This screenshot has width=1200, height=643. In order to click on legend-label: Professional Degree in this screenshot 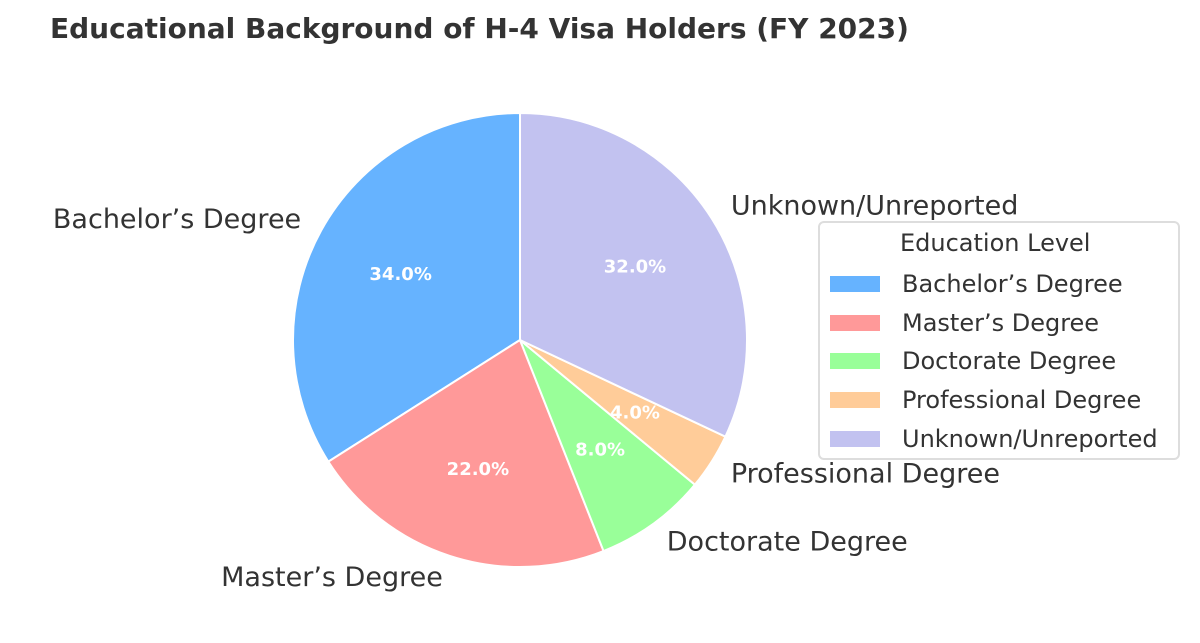, I will do `click(1022, 400)`.